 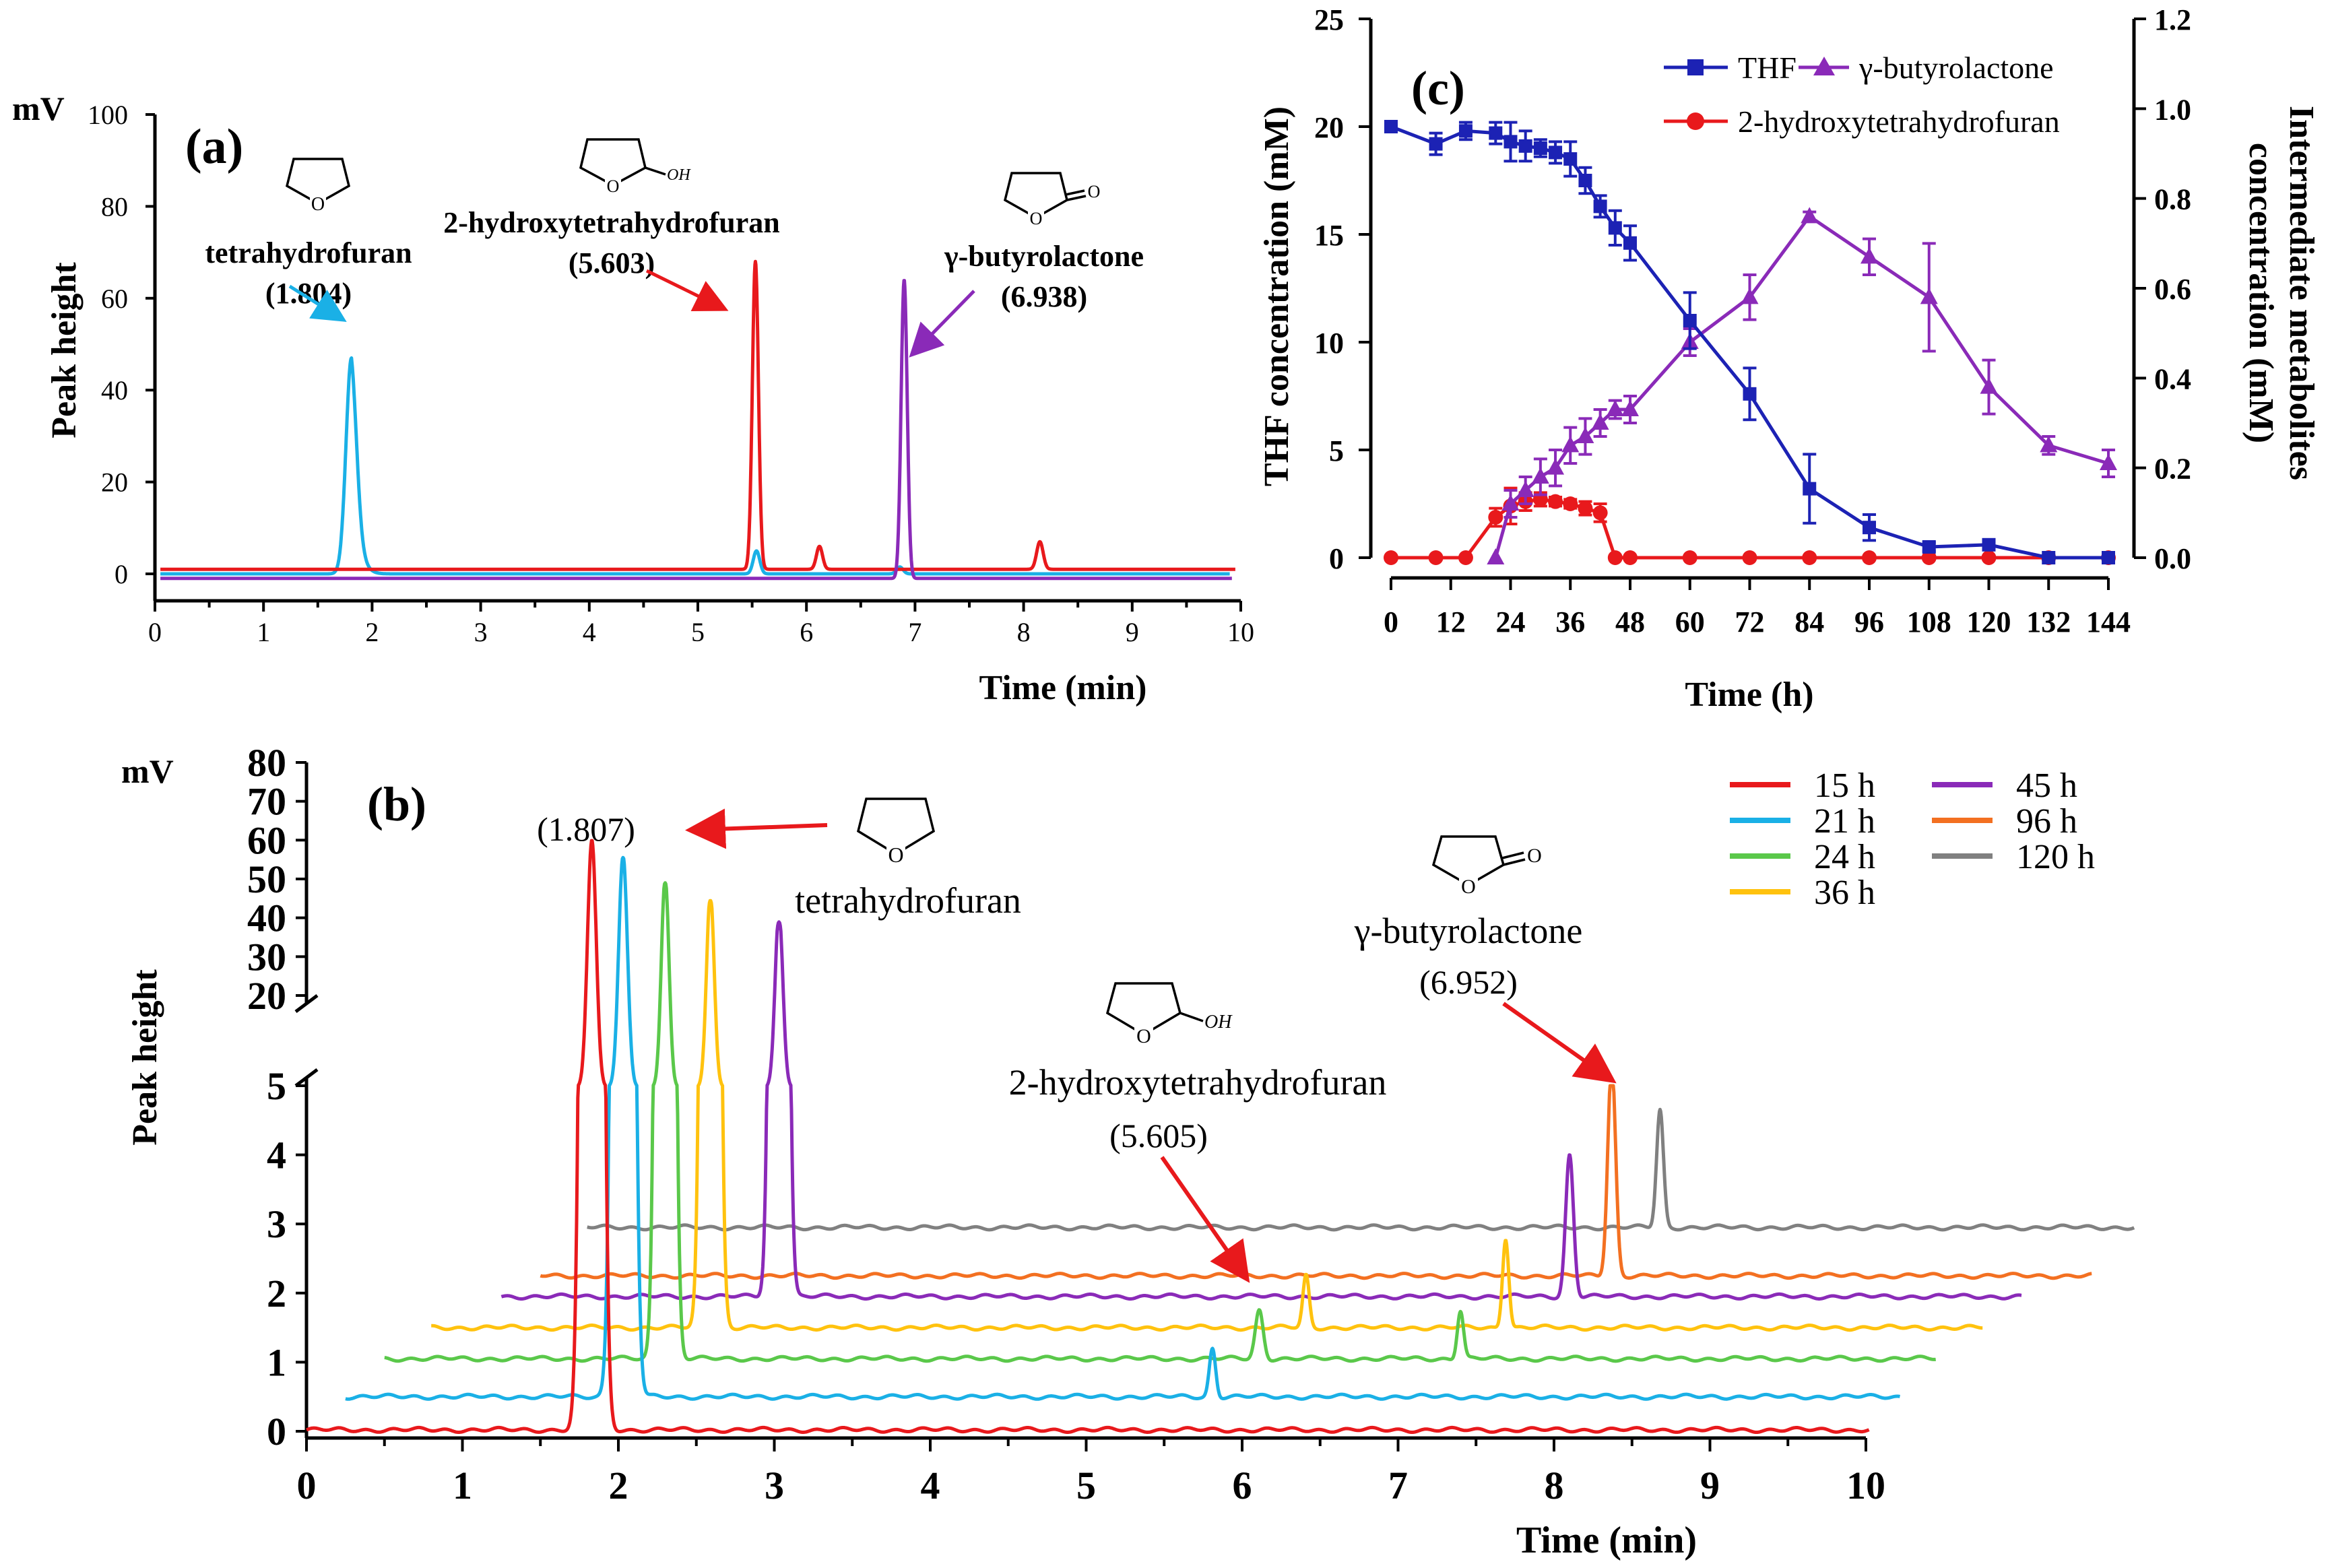 I want to click on panel-b-xlabel: Time (min), so click(x=1606, y=1541).